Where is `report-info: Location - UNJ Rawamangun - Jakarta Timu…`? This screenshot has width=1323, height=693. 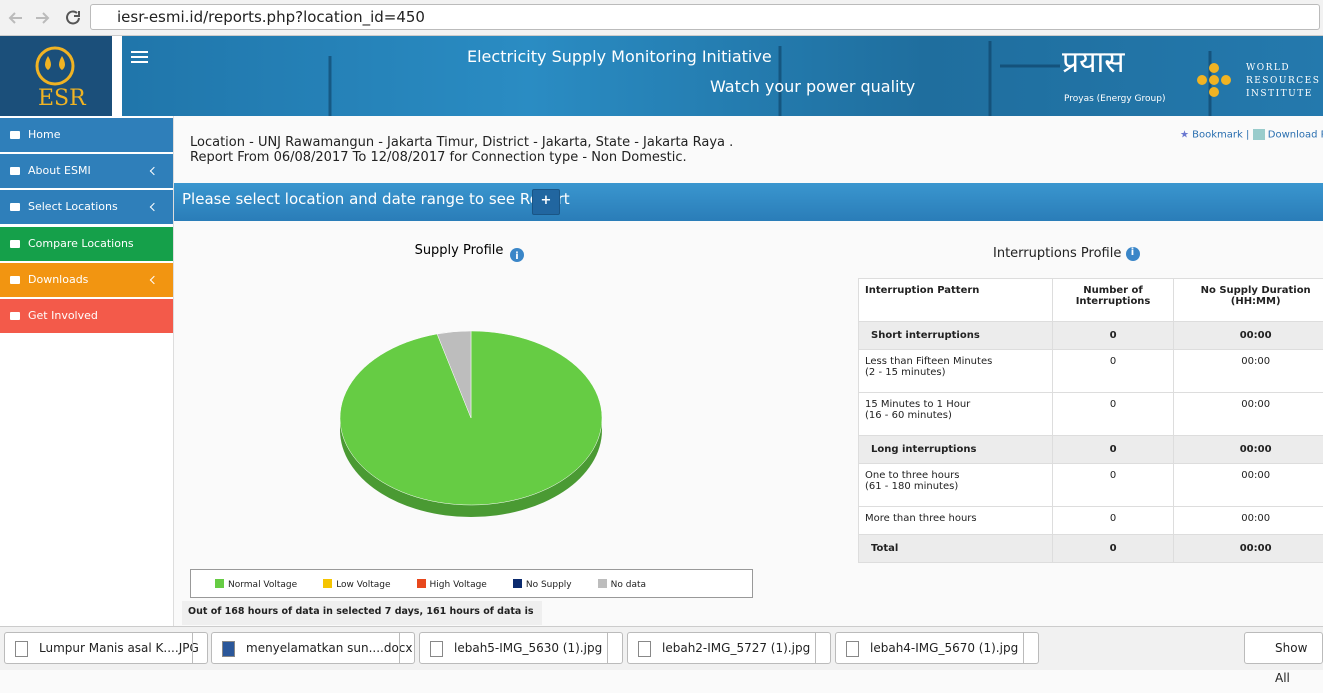
report-info: Location - UNJ Rawamangun - Jakarta Timu… is located at coordinates (461, 150).